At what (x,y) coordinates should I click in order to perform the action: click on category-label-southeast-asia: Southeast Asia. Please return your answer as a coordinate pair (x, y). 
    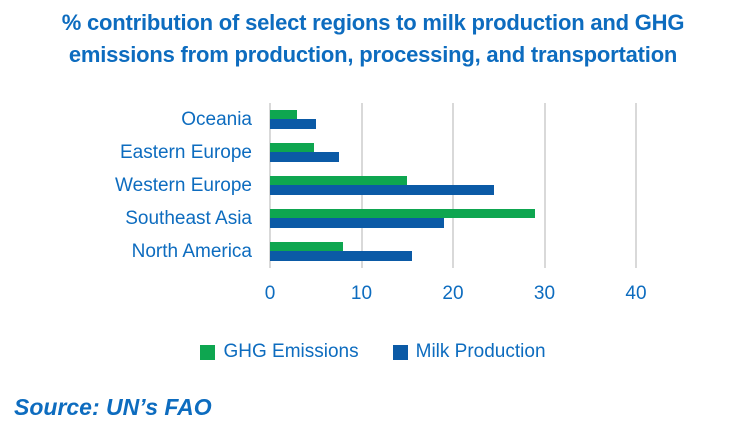
    Looking at the image, I should click on (188, 218).